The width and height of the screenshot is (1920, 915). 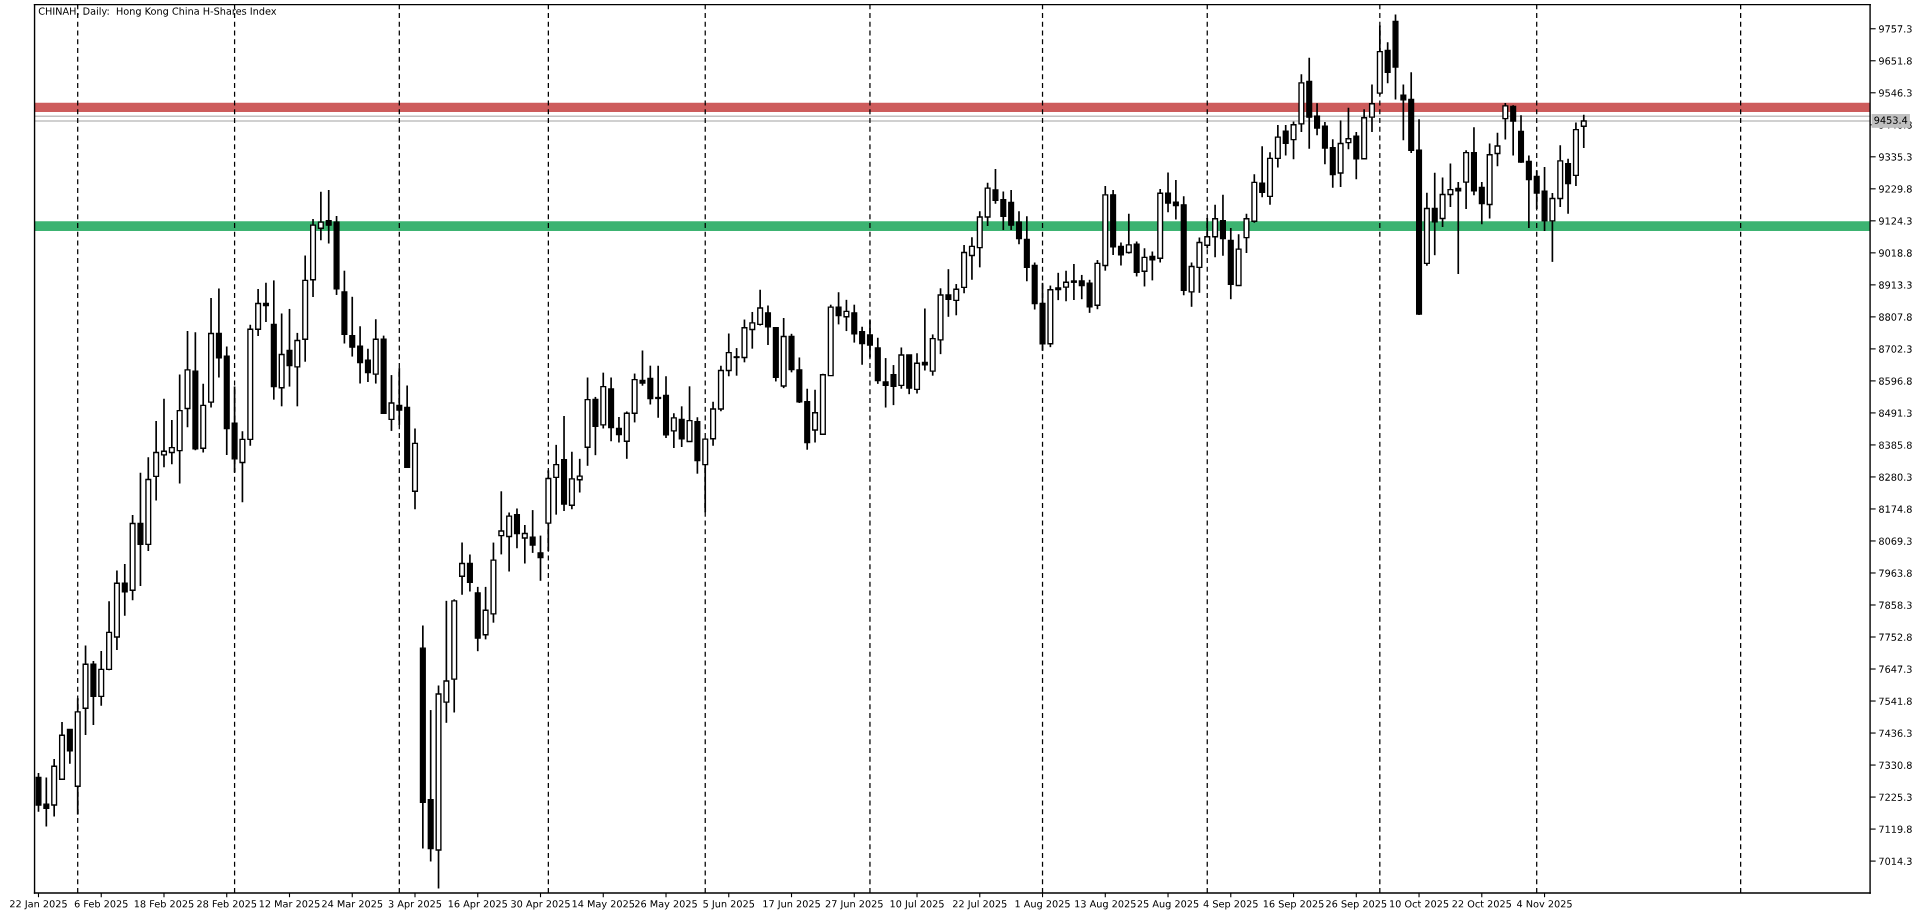 What do you see at coordinates (1895, 541) in the screenshot?
I see `y-tick-label: 8069.3` at bounding box center [1895, 541].